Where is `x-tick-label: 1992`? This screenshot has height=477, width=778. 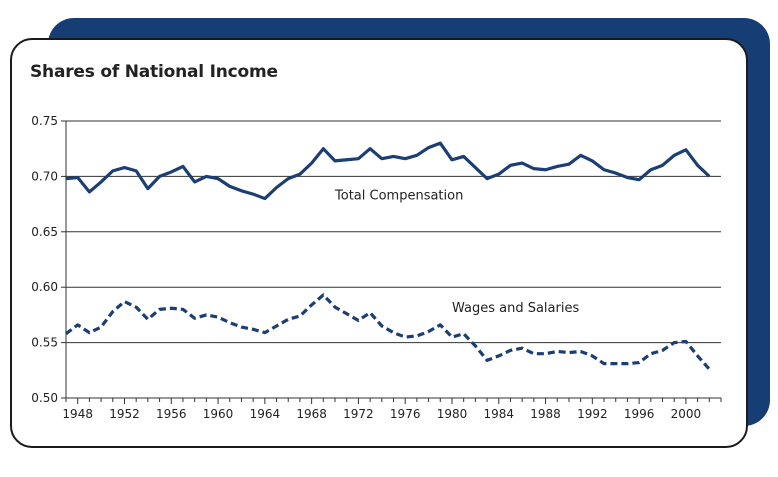
x-tick-label: 1992 is located at coordinates (592, 414).